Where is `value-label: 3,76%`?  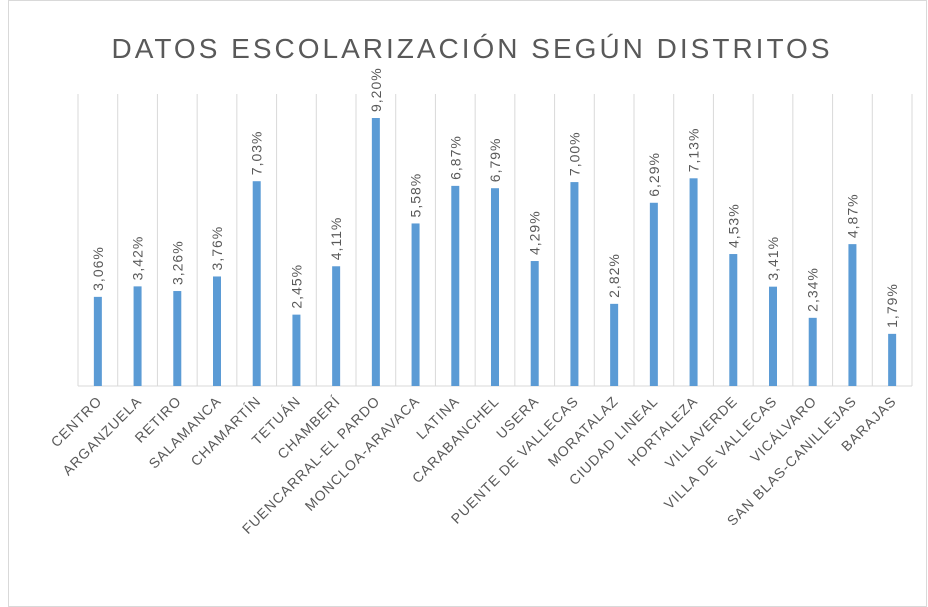 value-label: 3,76% is located at coordinates (217, 248).